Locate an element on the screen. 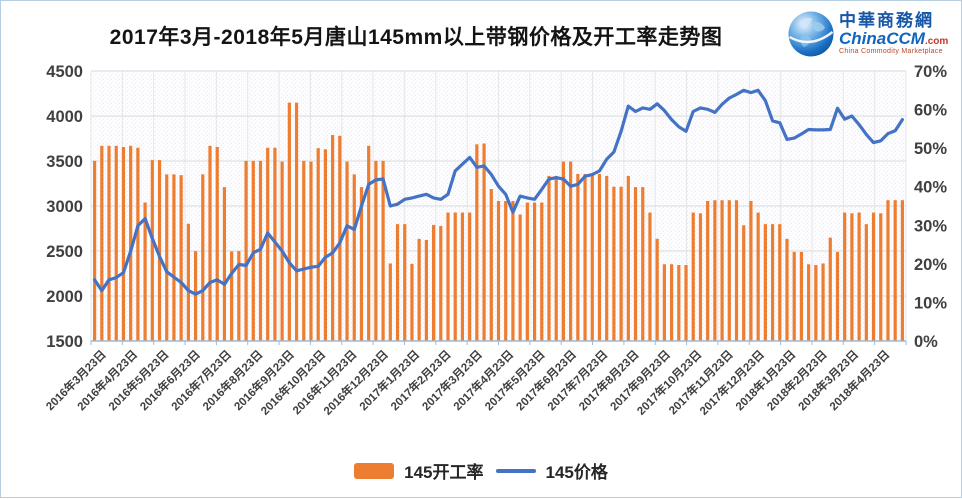 The width and height of the screenshot is (962, 499). legend-bar-swatch is located at coordinates (374, 470).